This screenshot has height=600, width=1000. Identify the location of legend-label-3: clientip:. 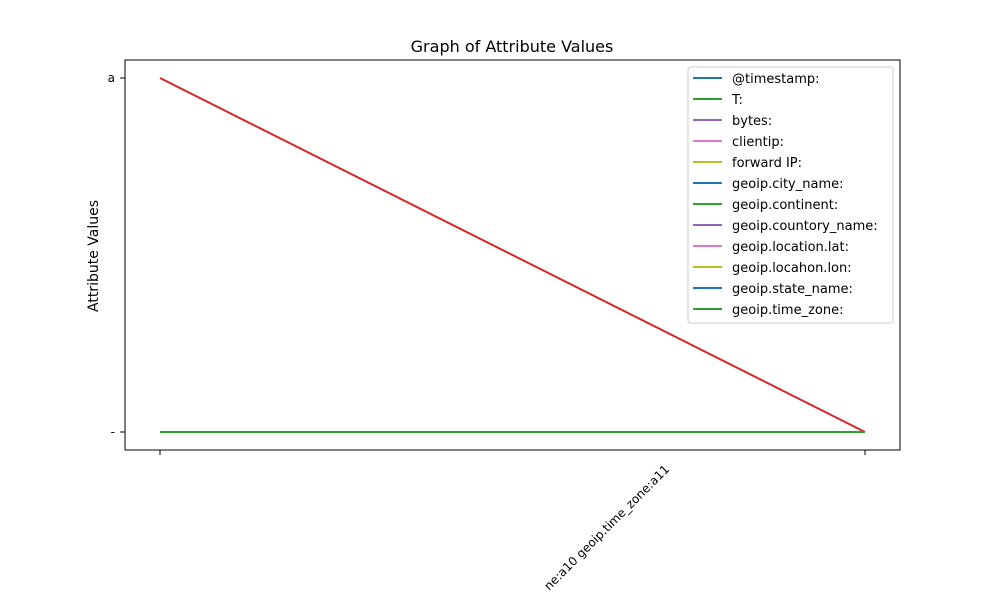
(758, 142).